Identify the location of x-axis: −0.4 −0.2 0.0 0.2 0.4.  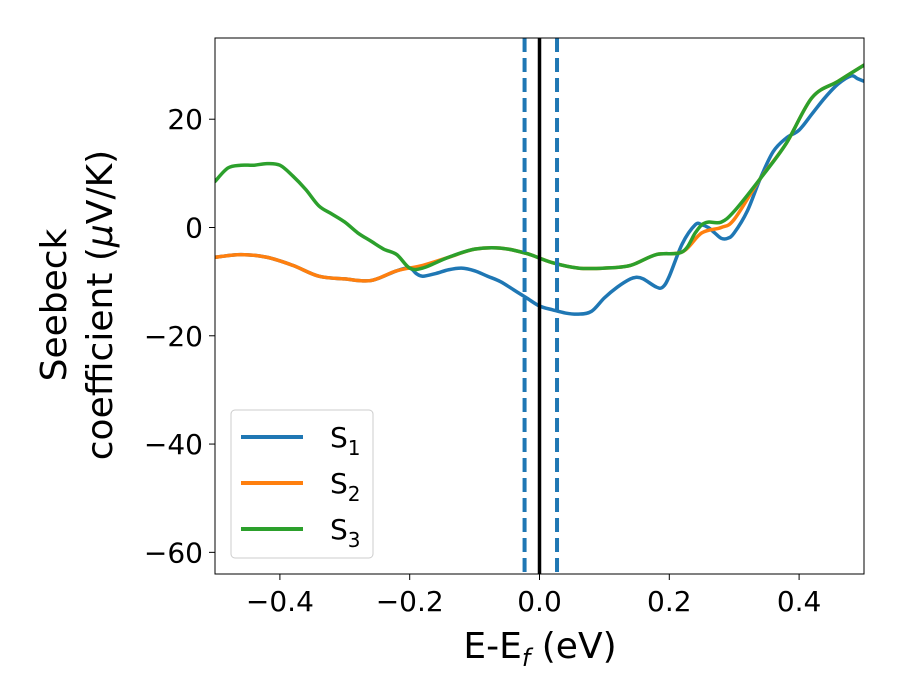
(533, 596).